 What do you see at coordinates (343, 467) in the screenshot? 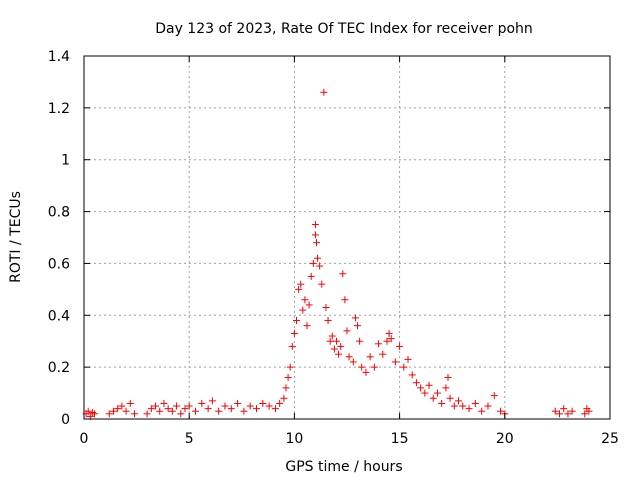
I see `x-axis-label: GPS time / hours` at bounding box center [343, 467].